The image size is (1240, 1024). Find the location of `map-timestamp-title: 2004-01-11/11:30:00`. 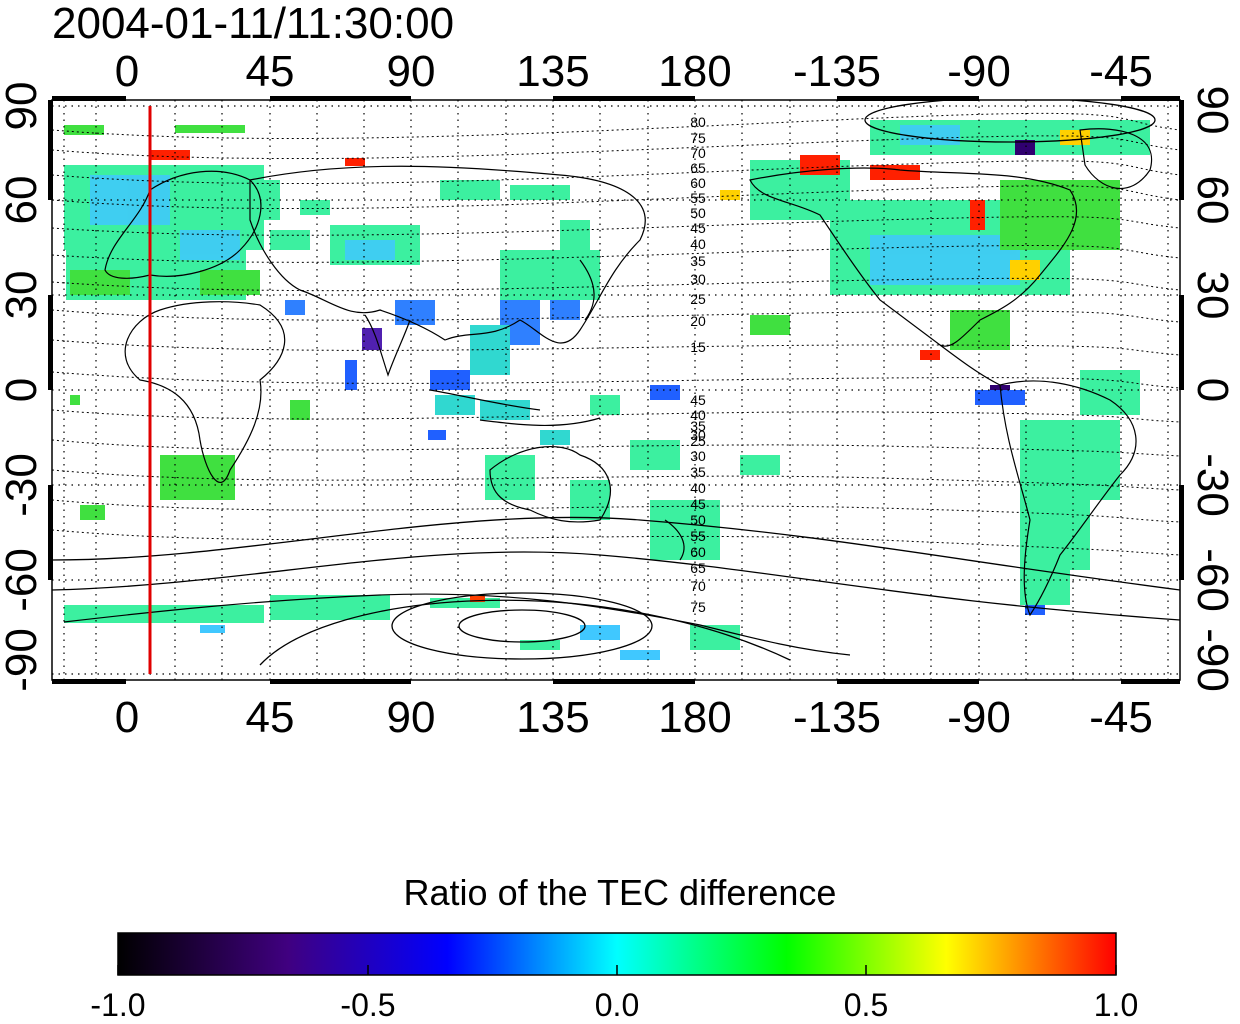

map-timestamp-title: 2004-01-11/11:30:00 is located at coordinates (253, 24).